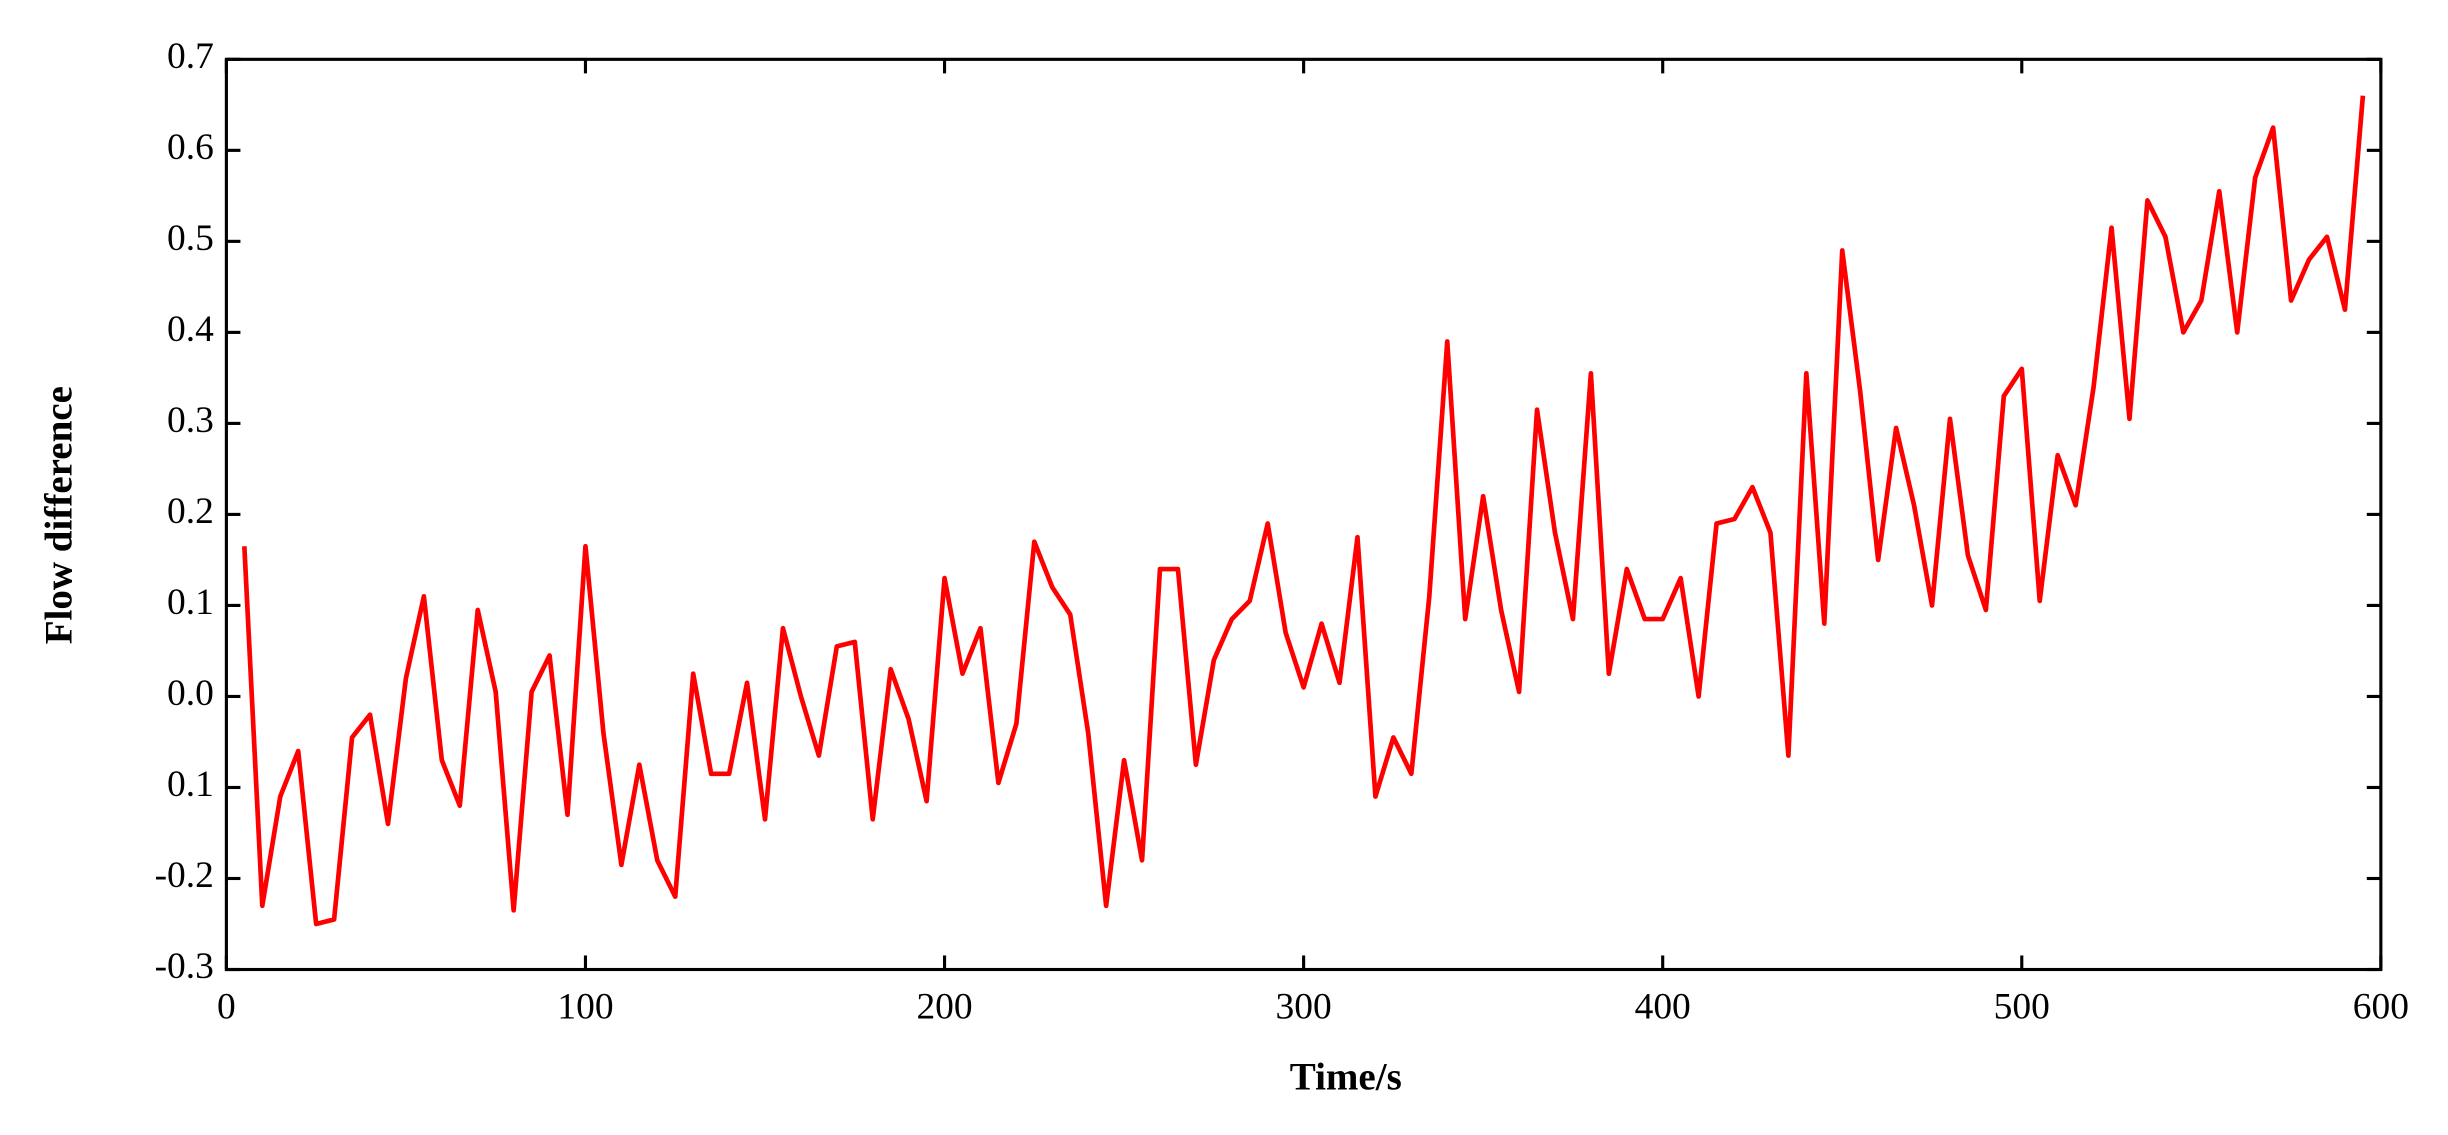 This screenshot has height=1135, width=2448. Describe the element at coordinates (190, 147) in the screenshot. I see `y-tick-label: 0.6` at that location.